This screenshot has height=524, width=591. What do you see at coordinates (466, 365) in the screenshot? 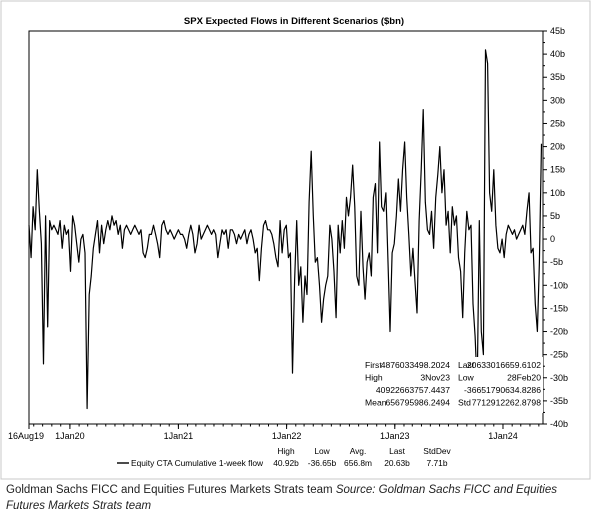
I see `stats-cell: Last` at bounding box center [466, 365].